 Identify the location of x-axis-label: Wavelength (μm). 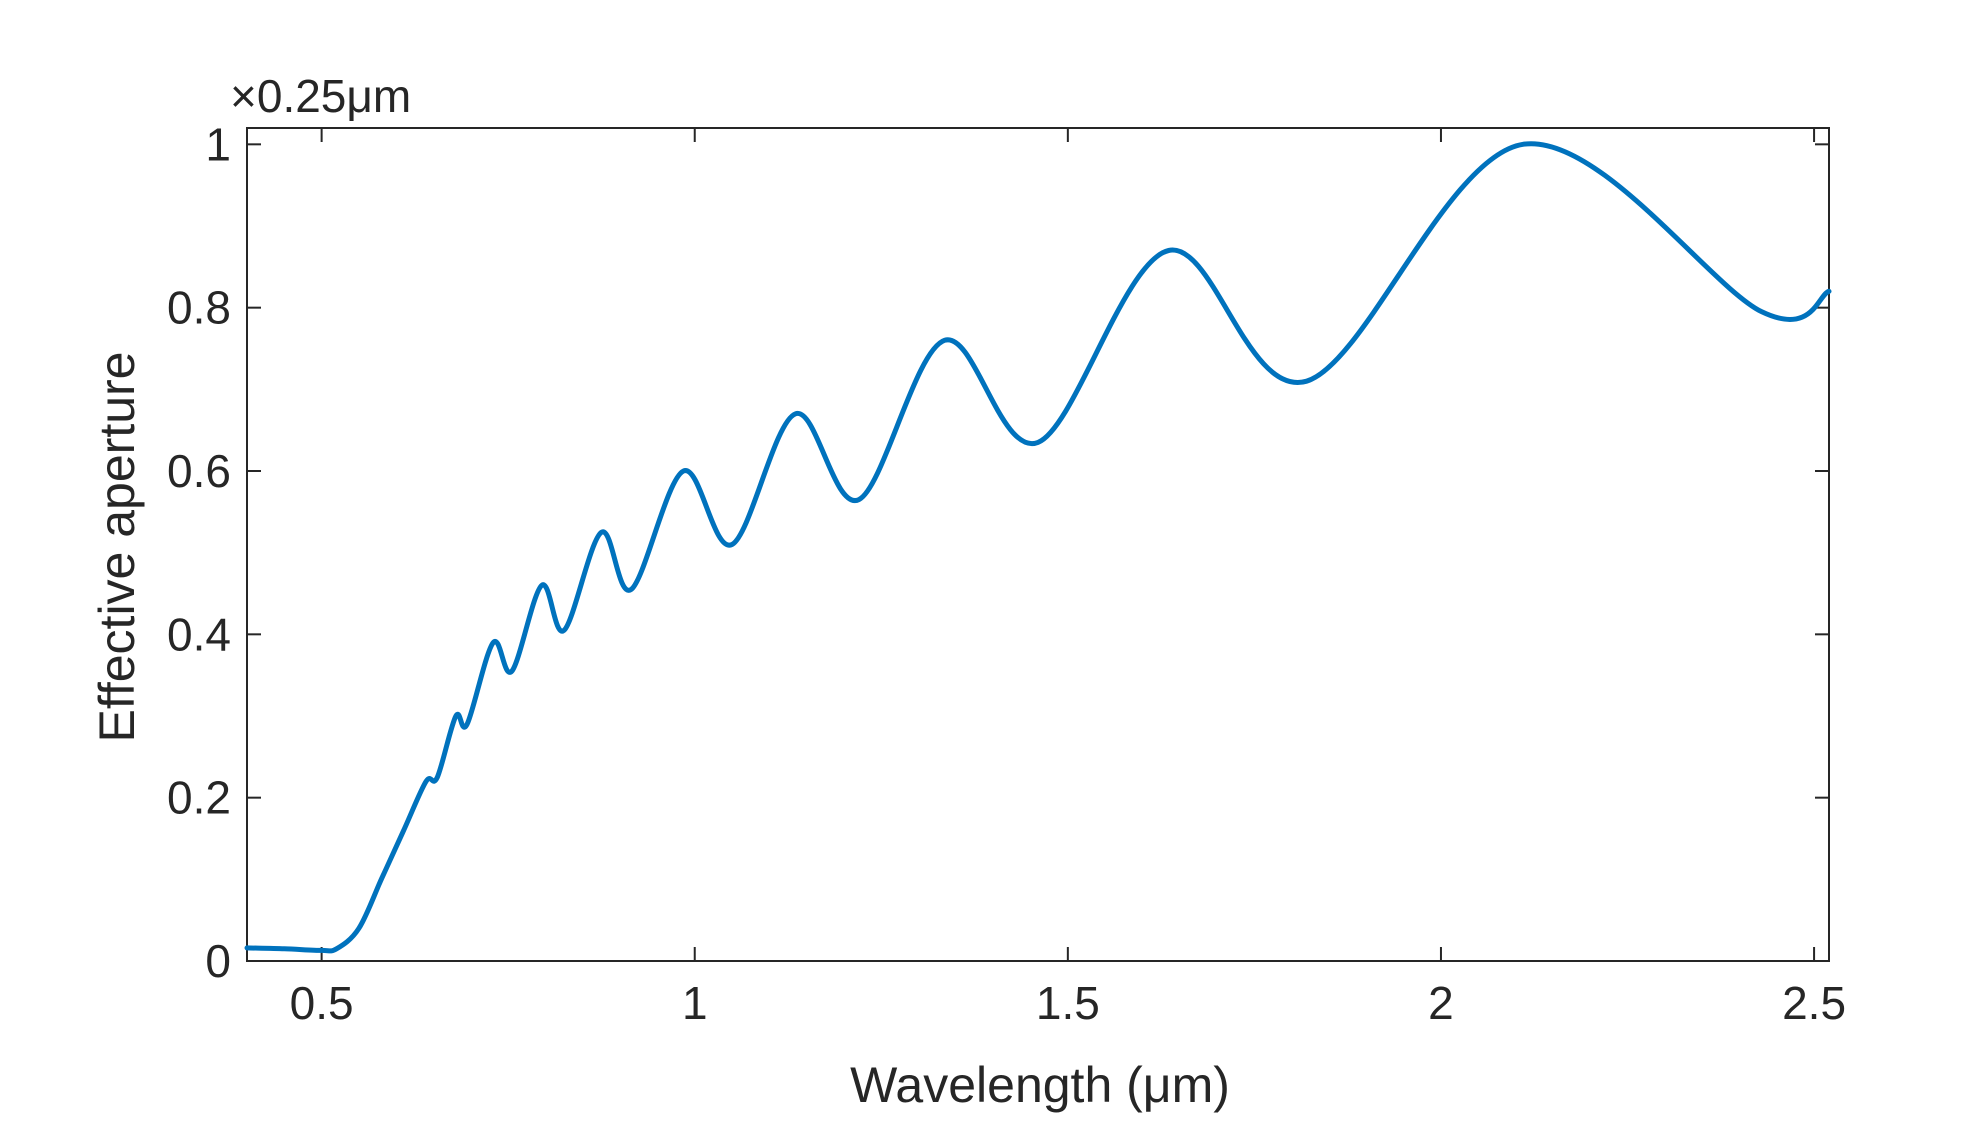
(1040, 1085).